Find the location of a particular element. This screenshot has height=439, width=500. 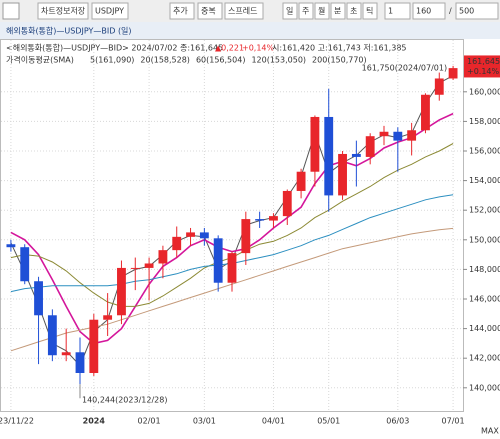

toolbar-label: 초 is located at coordinates (353, 11).